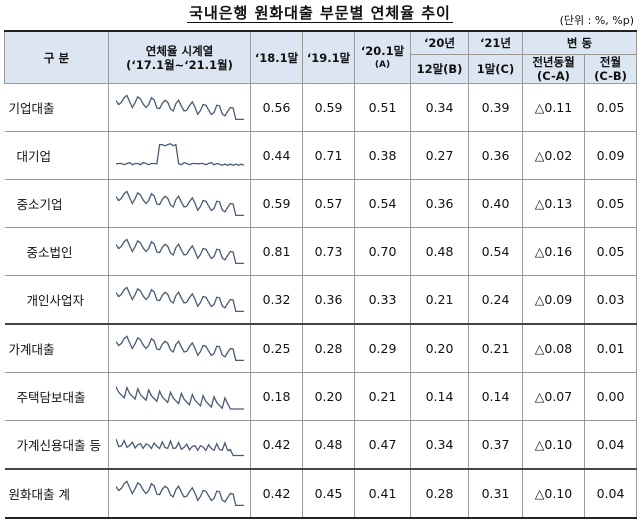 This screenshot has width=640, height=519. I want to click on row-label: 개인사업자, so click(56, 300).